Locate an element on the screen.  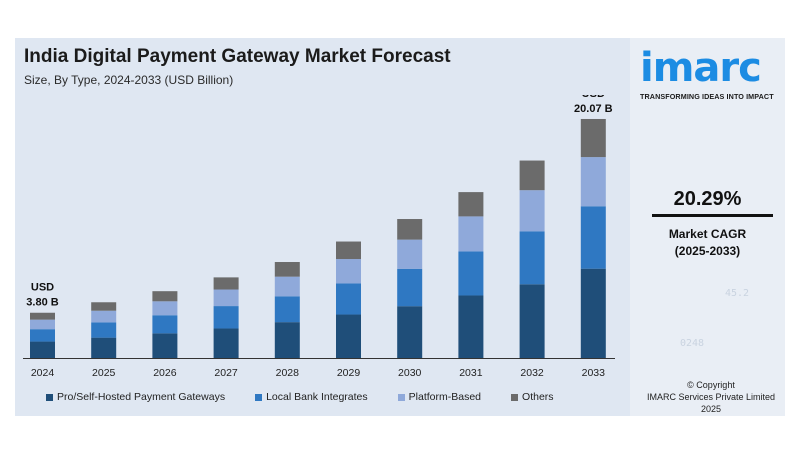
x-tick-label: 2033 is located at coordinates (594, 373).